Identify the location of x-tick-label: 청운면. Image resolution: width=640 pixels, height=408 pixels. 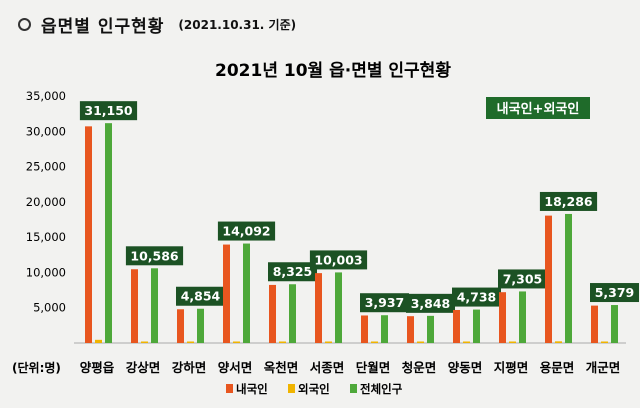
(419, 367).